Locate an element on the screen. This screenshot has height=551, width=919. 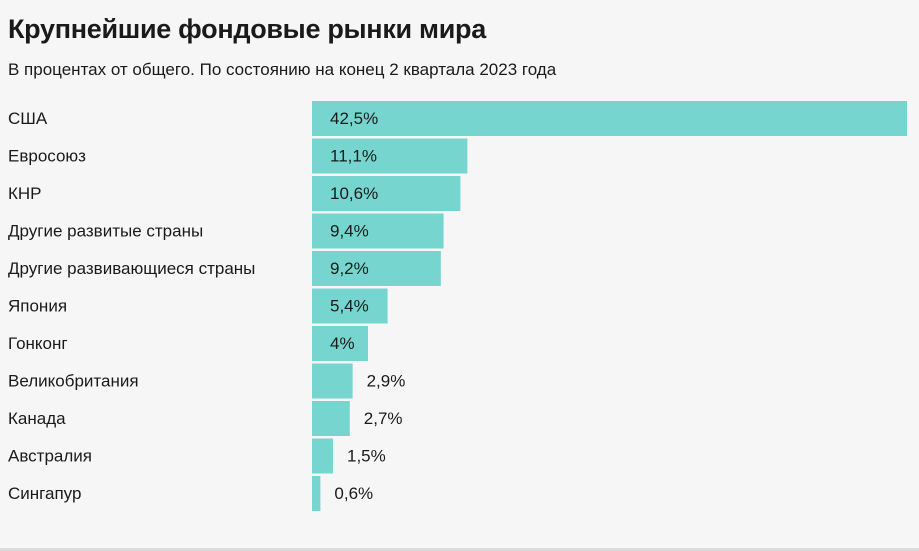
chart-title: Крупнейшие фондовые рынки мира is located at coordinates (247, 29).